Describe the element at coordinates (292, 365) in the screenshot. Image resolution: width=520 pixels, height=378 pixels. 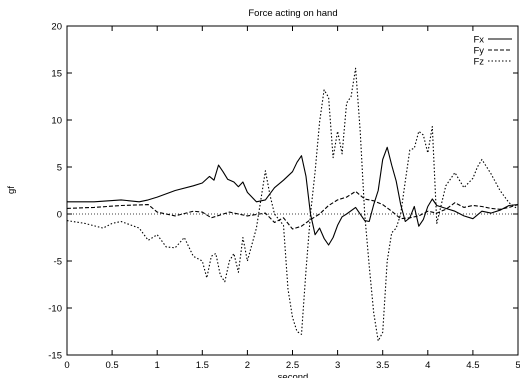
I see `x-tick-label: 2.5` at that location.